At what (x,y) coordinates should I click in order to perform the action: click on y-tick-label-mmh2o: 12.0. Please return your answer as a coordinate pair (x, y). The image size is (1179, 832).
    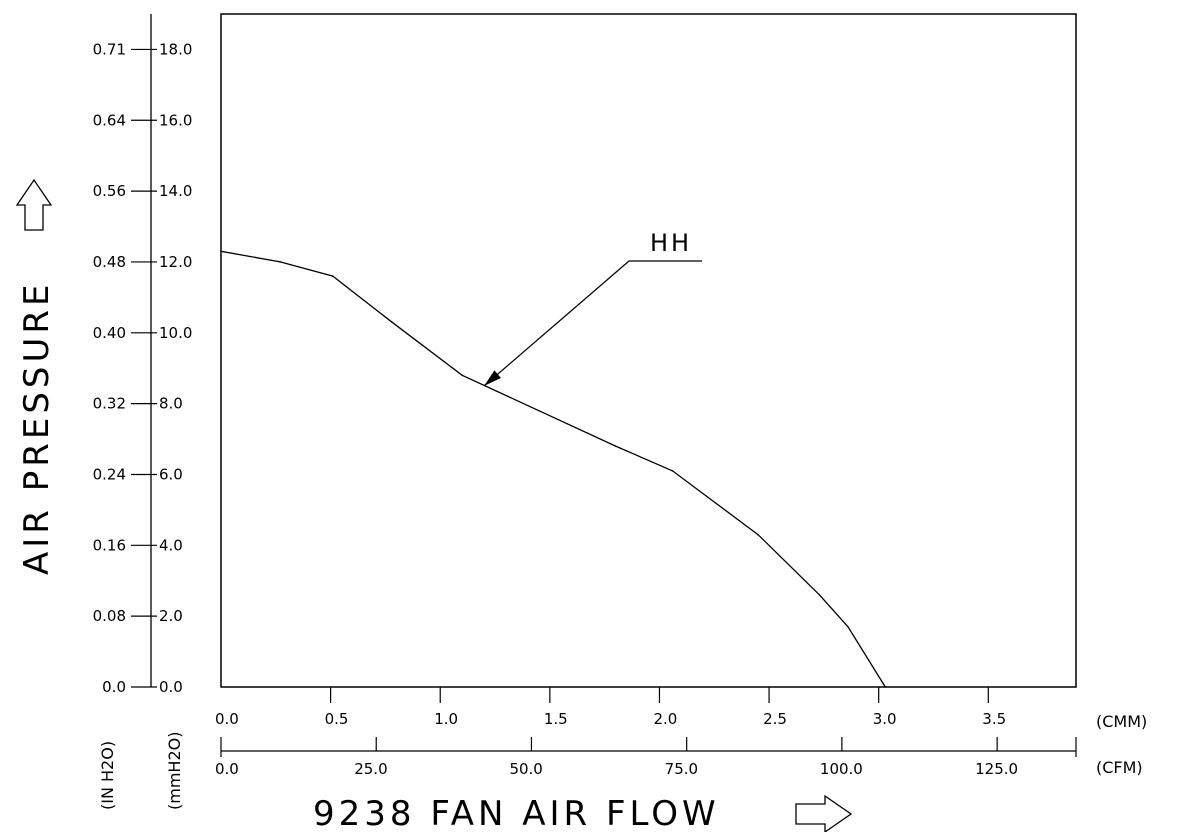
    Looking at the image, I should click on (175, 262).